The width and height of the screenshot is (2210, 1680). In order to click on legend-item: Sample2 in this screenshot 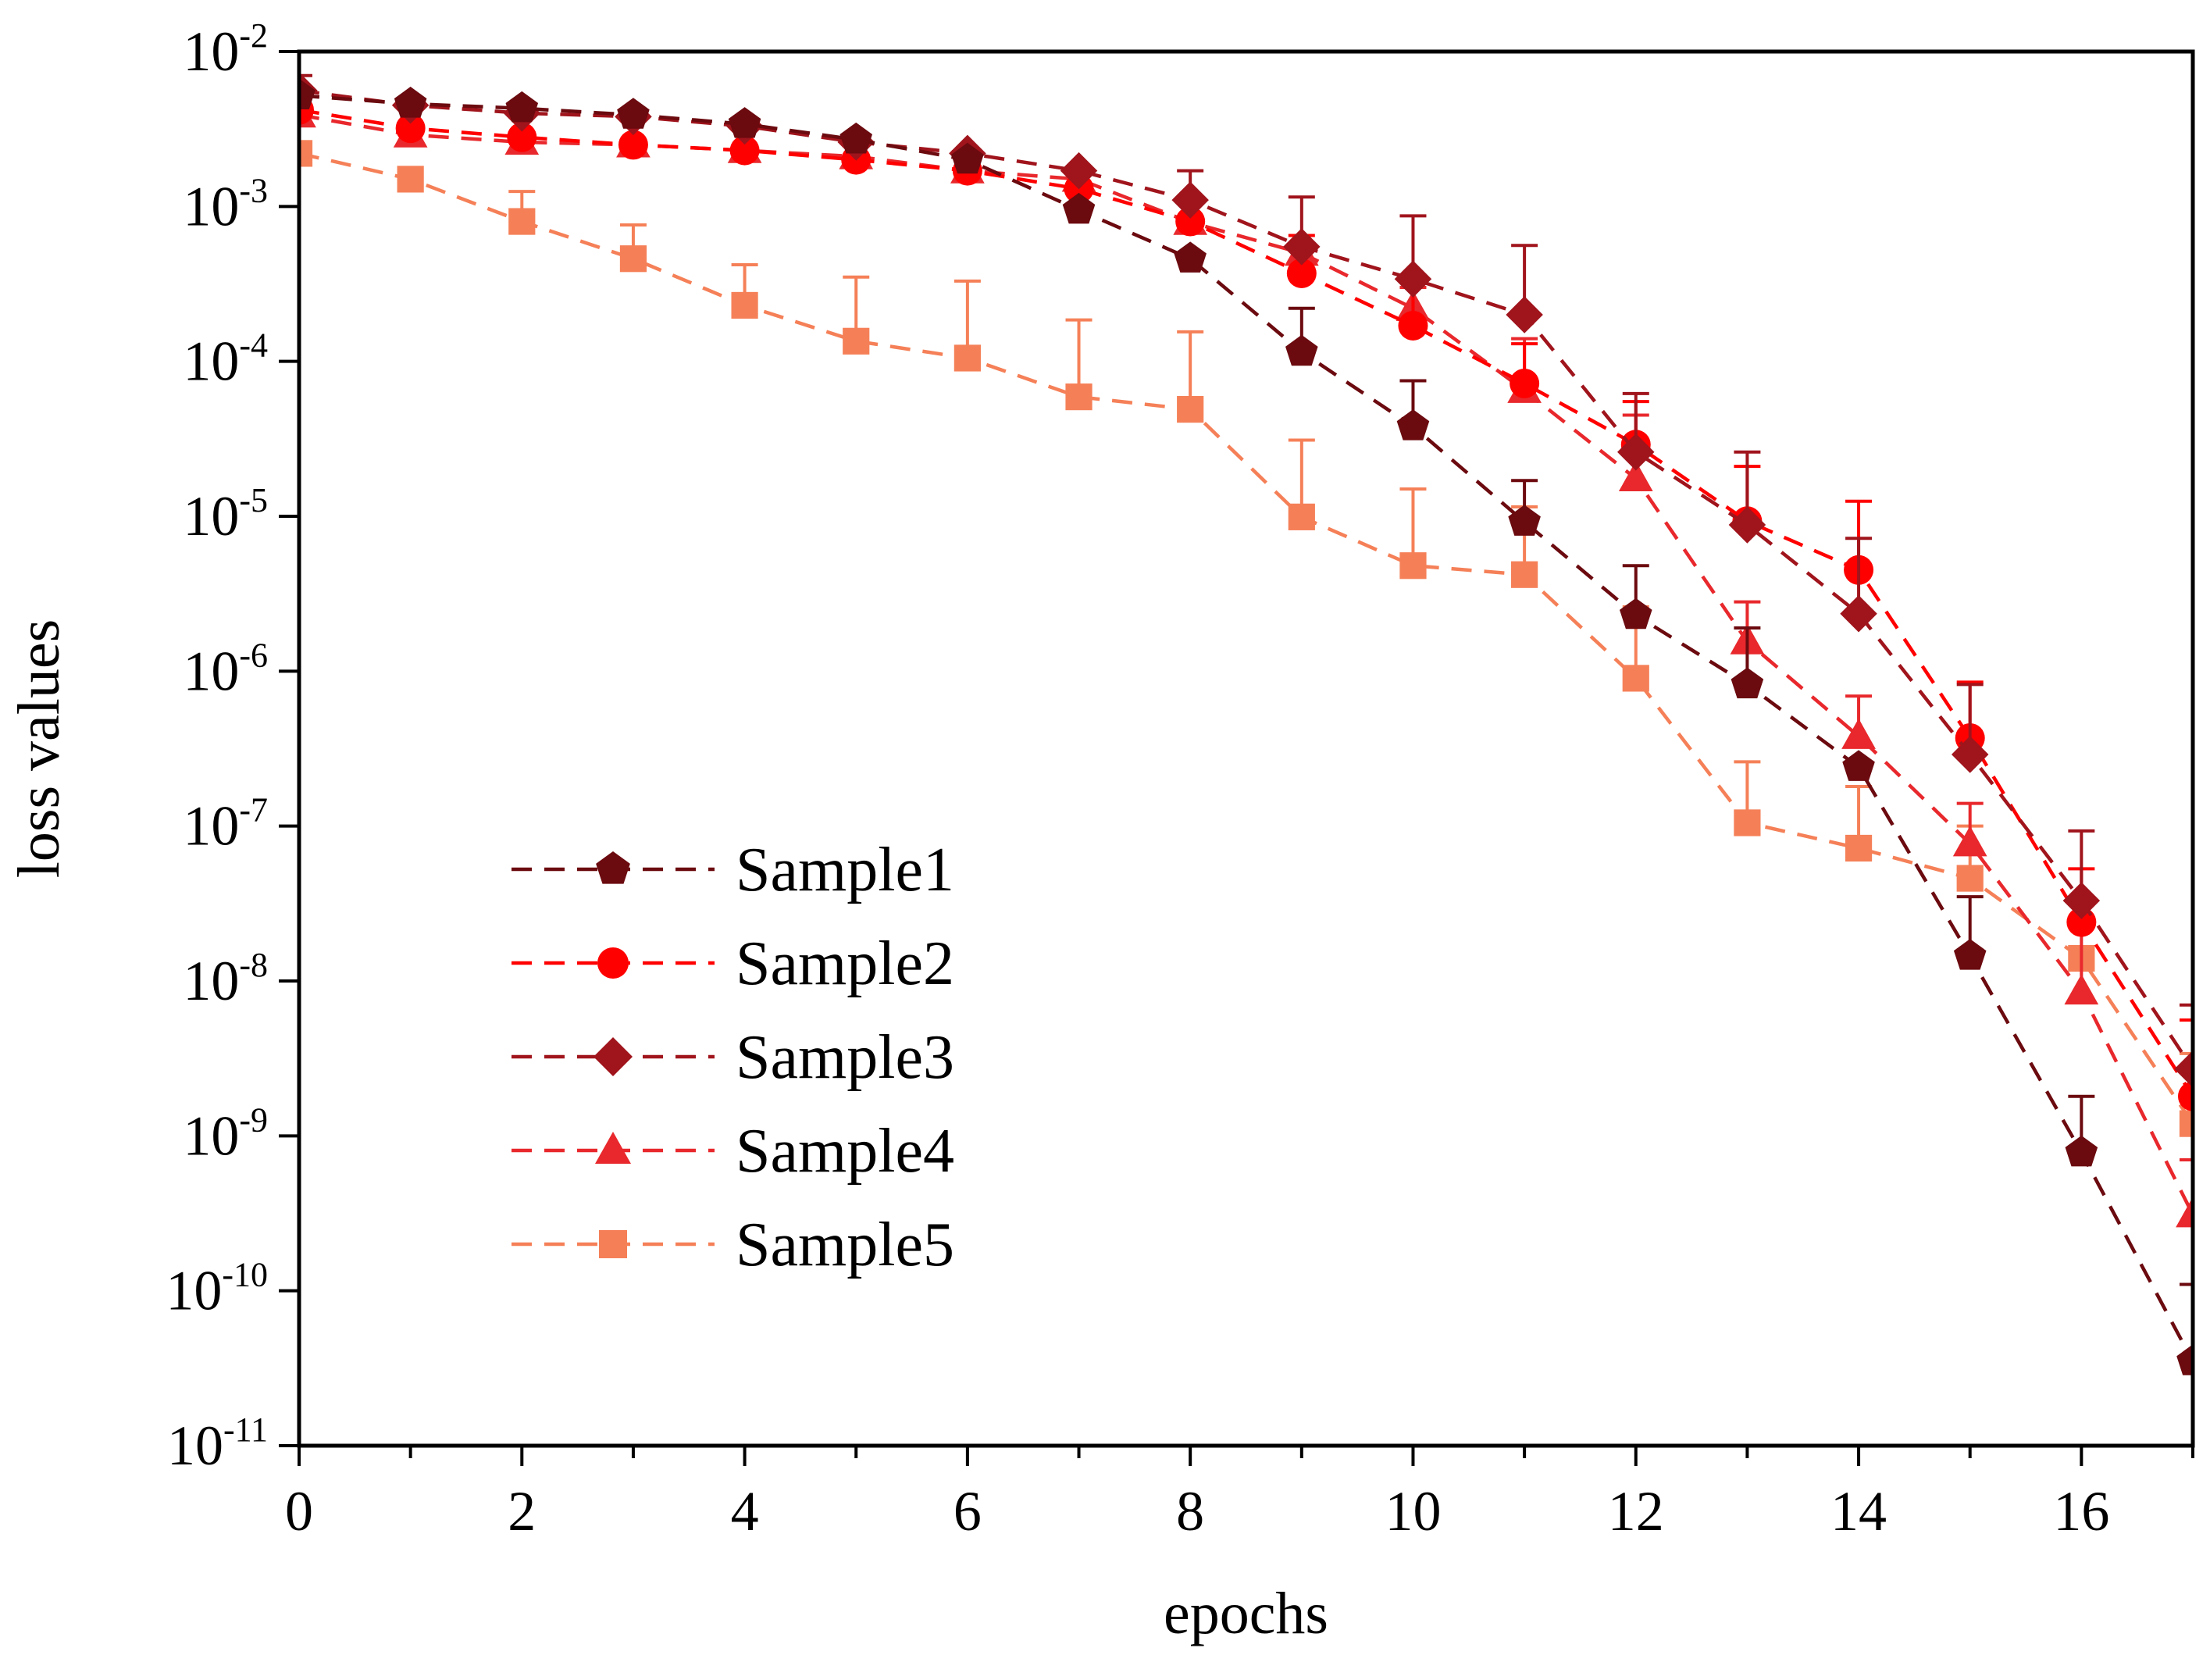, I will do `click(733, 963)`.